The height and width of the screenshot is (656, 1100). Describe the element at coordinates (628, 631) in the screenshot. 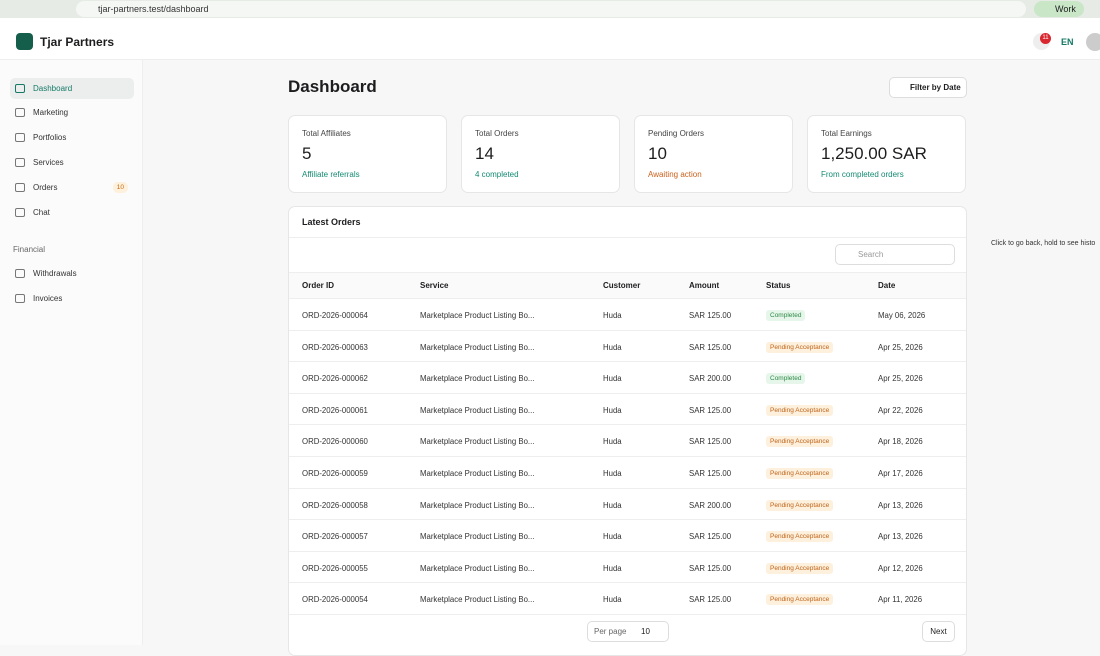

I see `per-page: Per page 10` at that location.